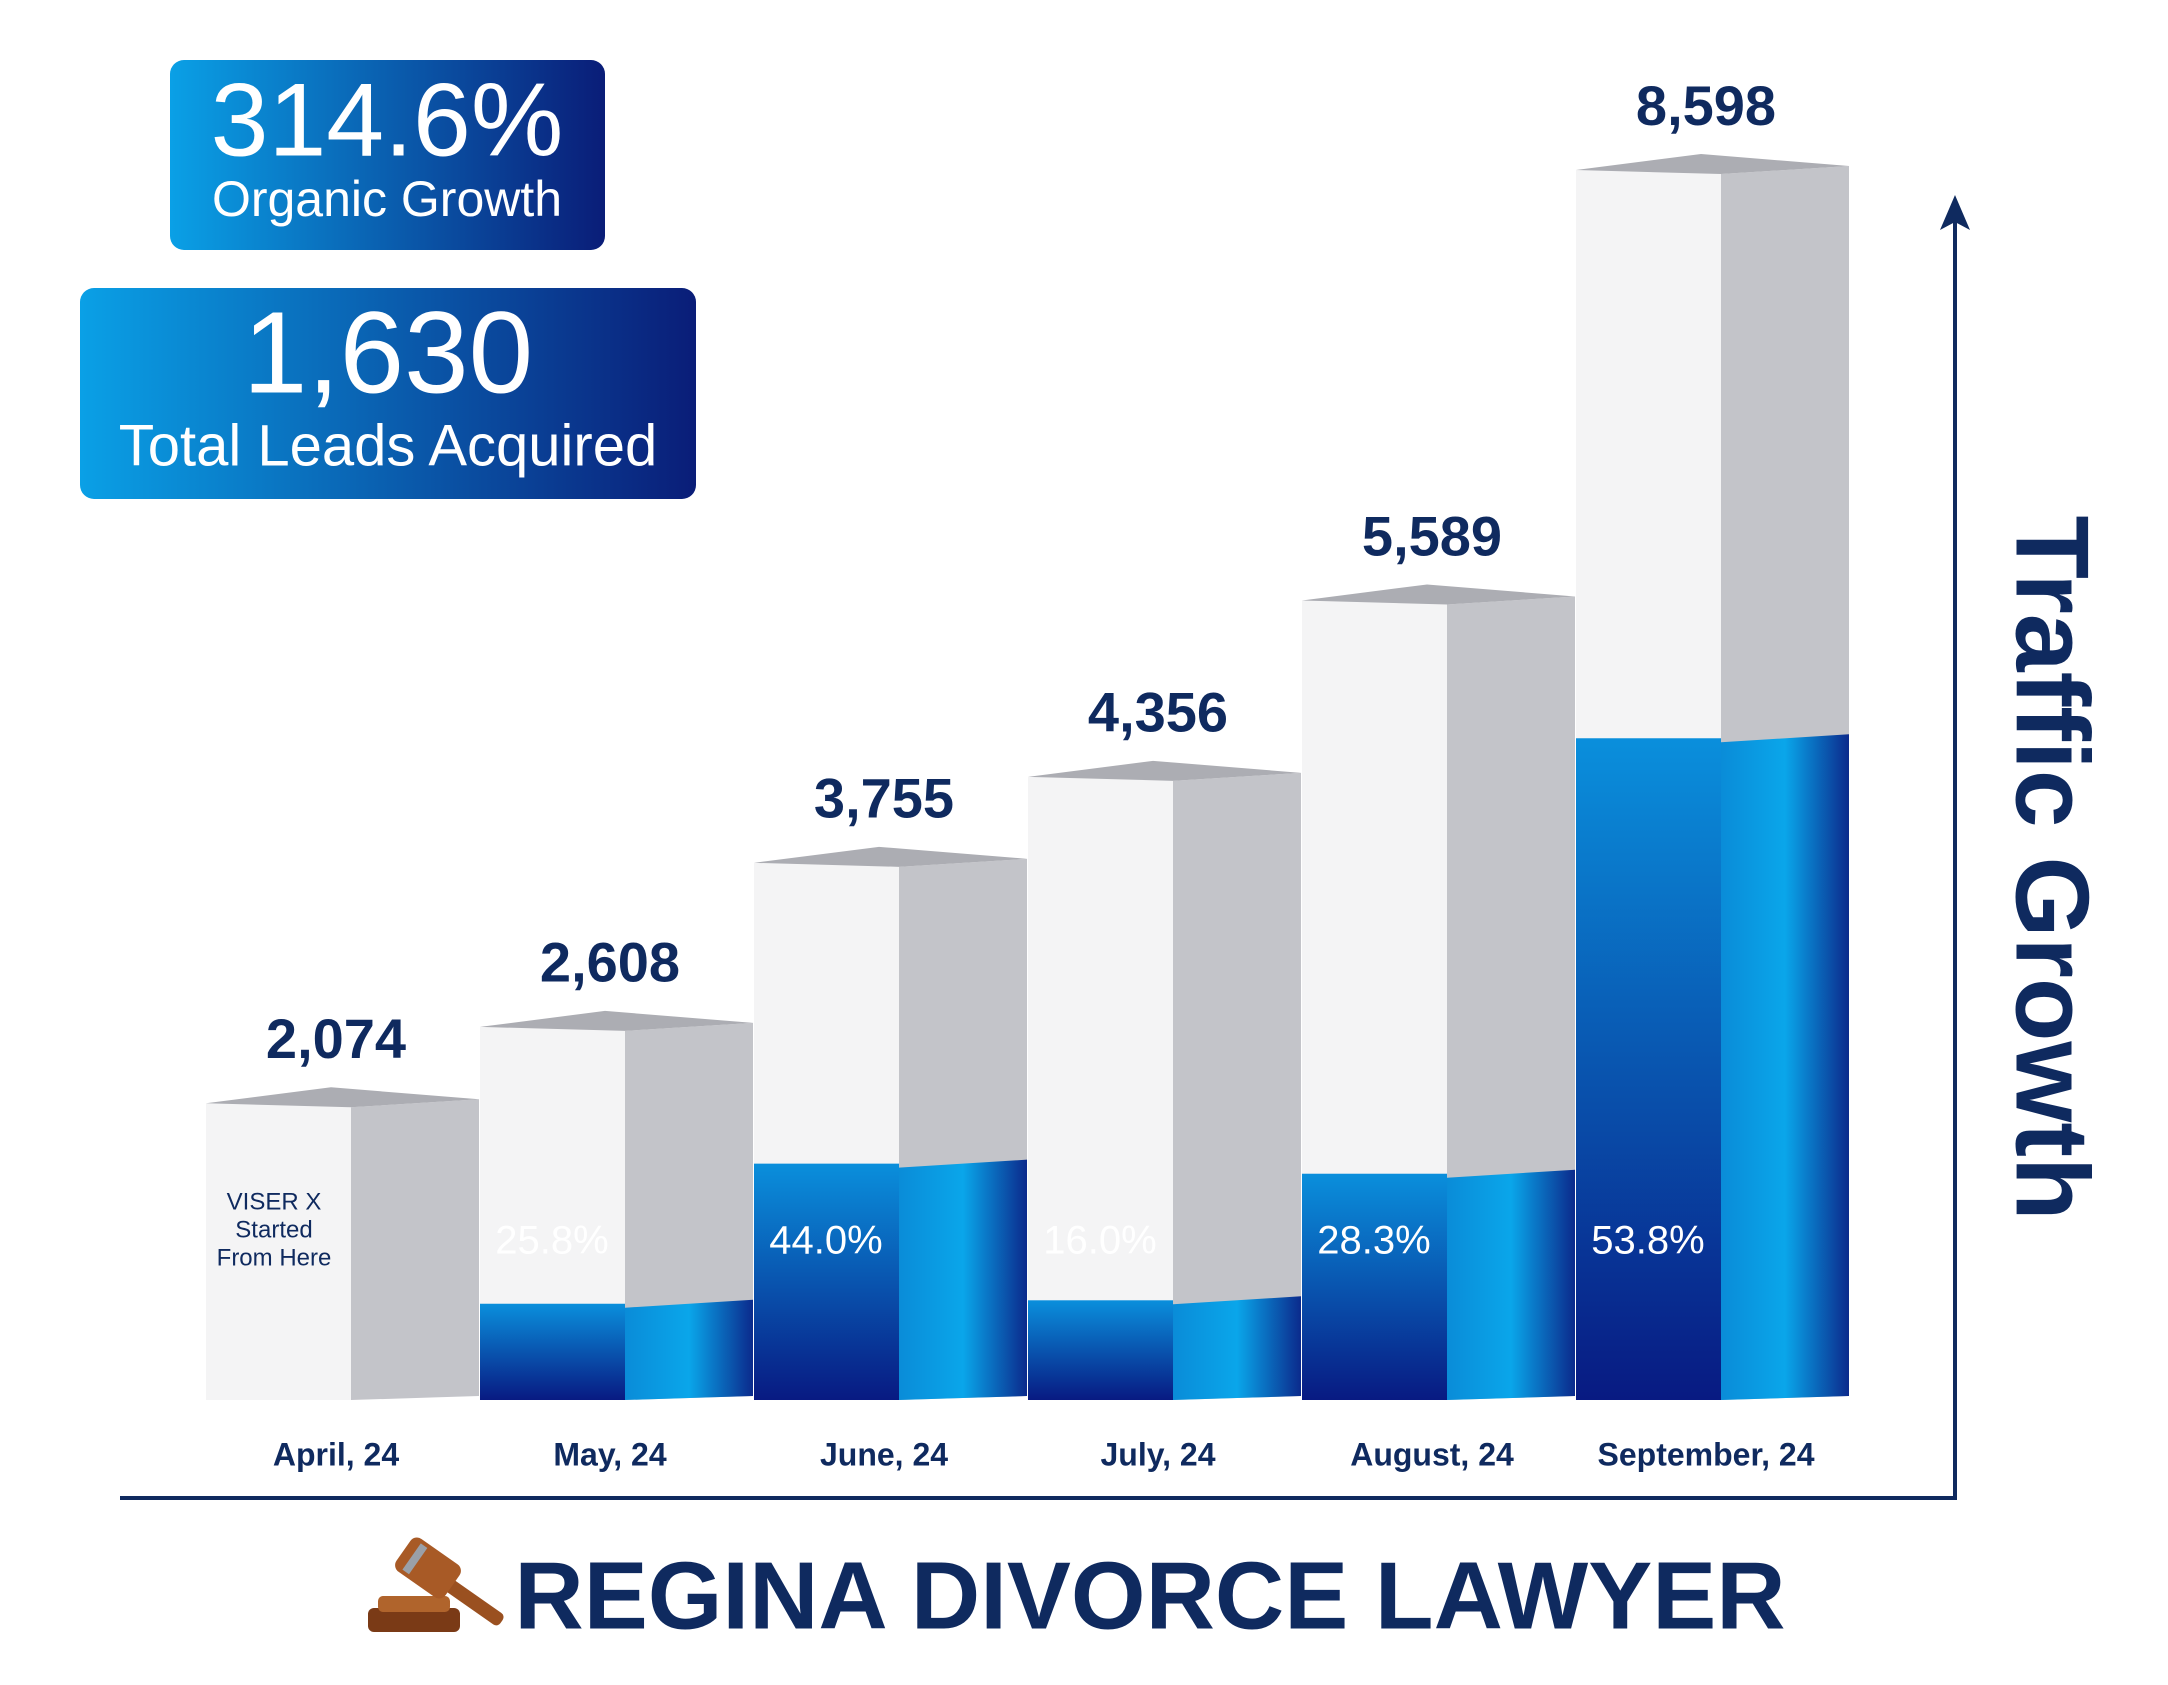 The width and height of the screenshot is (2168, 1685). I want to click on x-tick-label: June, 24, so click(884, 1454).